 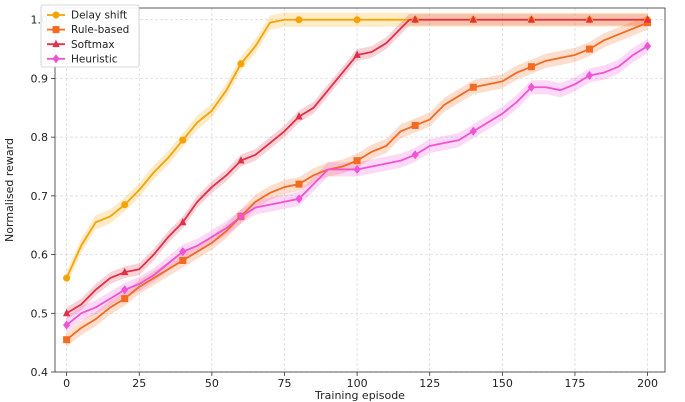 What do you see at coordinates (502, 383) in the screenshot?
I see `x-tick-label: 150` at bounding box center [502, 383].